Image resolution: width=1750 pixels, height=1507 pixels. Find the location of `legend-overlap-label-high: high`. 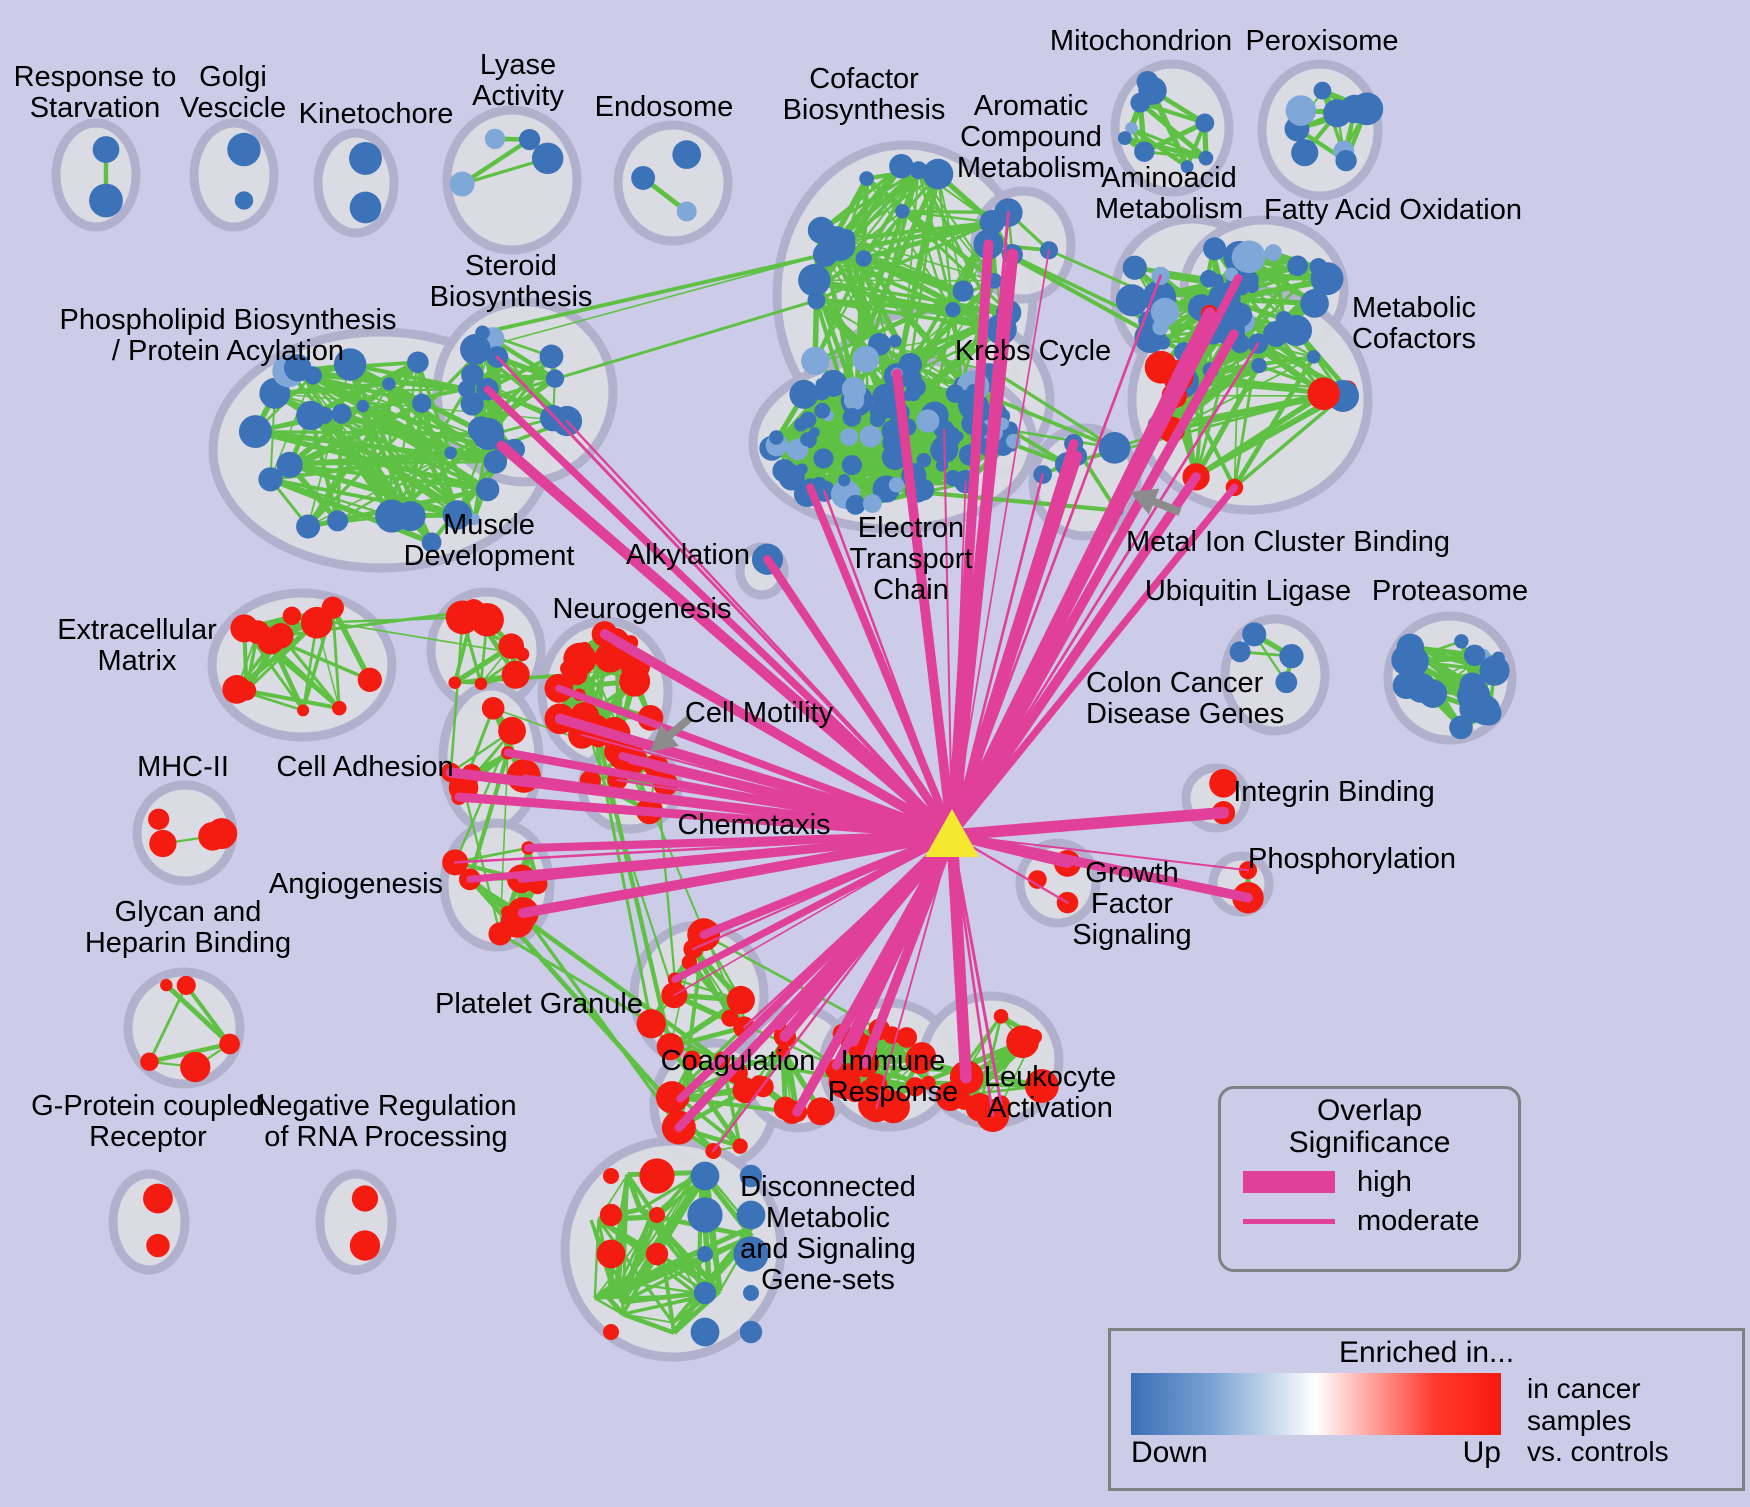

legend-overlap-label-high: high is located at coordinates (1384, 1181).